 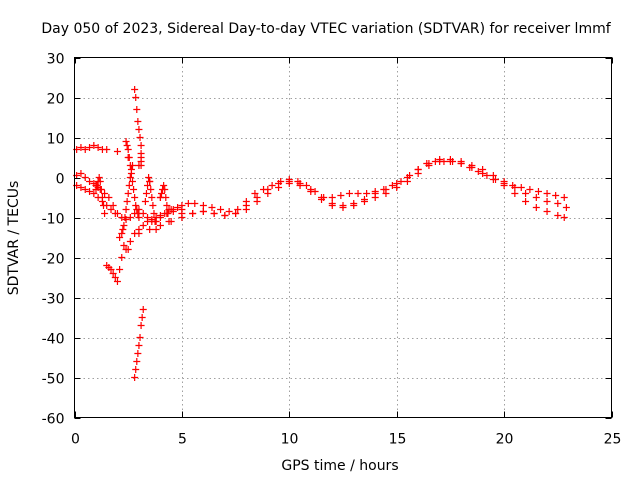 What do you see at coordinates (53, 260) in the screenshot?
I see `y-tick-label: -20` at bounding box center [53, 260].